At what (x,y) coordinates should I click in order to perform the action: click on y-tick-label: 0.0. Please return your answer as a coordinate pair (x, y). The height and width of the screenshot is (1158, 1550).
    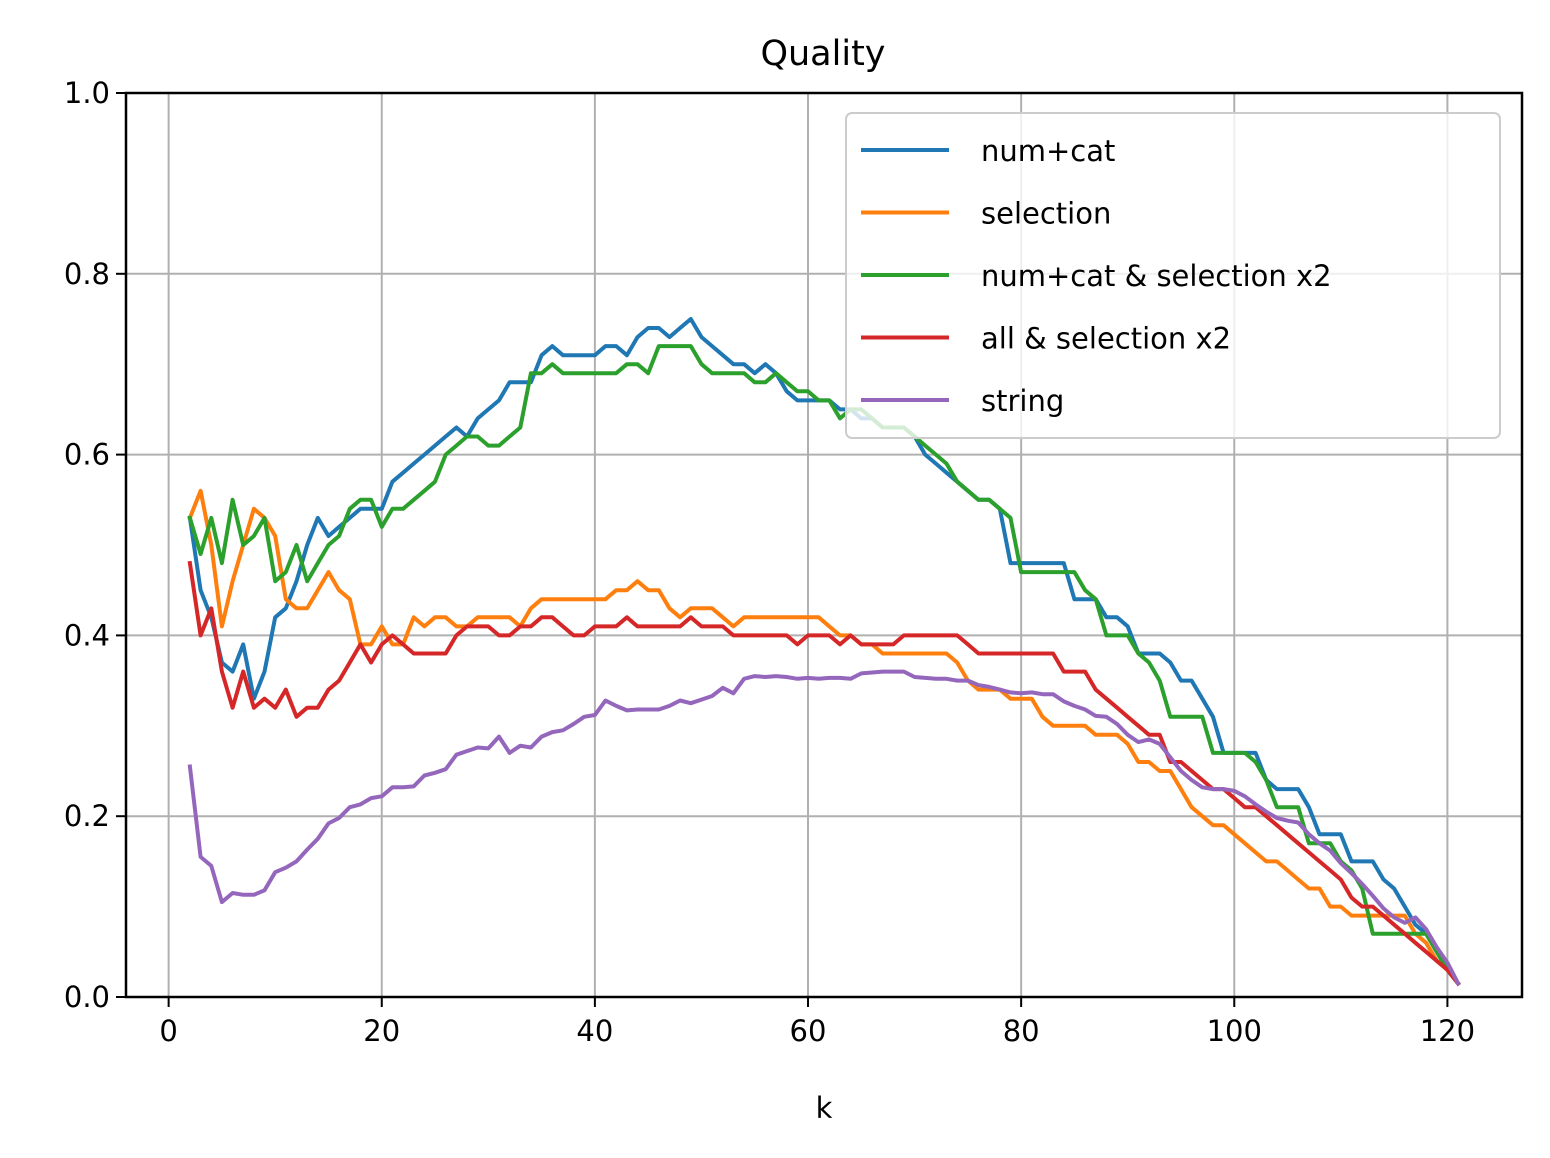
    Looking at the image, I should click on (87, 997).